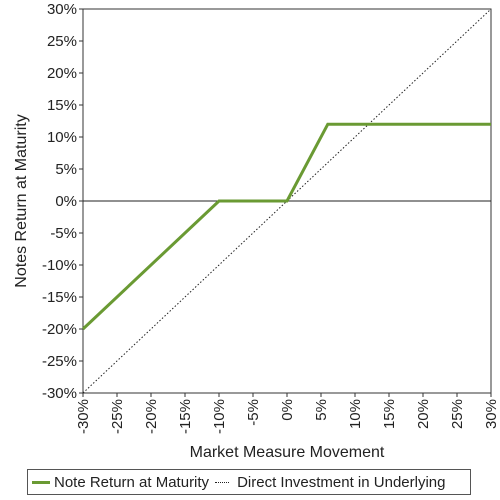 The width and height of the screenshot is (500, 500). What do you see at coordinates (59, 329) in the screenshot?
I see `y-tick-label: -20%` at bounding box center [59, 329].